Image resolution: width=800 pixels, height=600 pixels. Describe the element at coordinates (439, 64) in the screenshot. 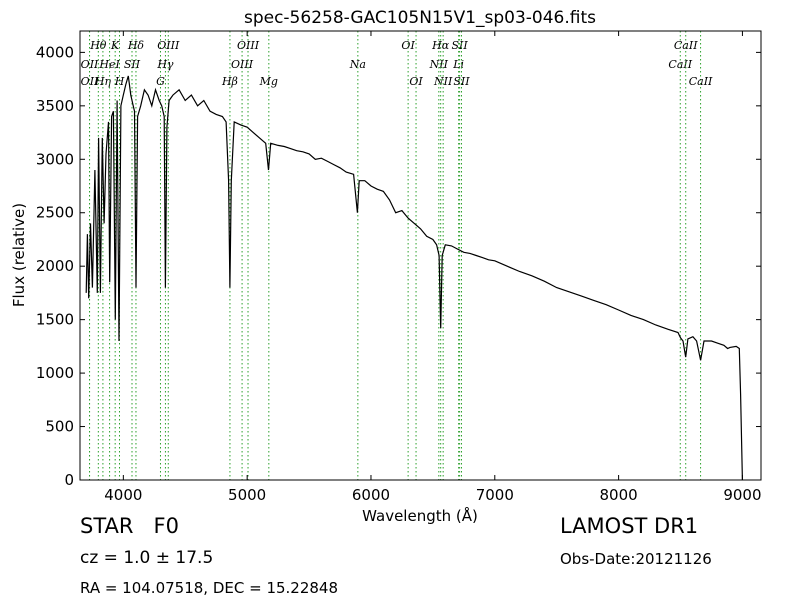

I see `line-label-19: NII` at that location.